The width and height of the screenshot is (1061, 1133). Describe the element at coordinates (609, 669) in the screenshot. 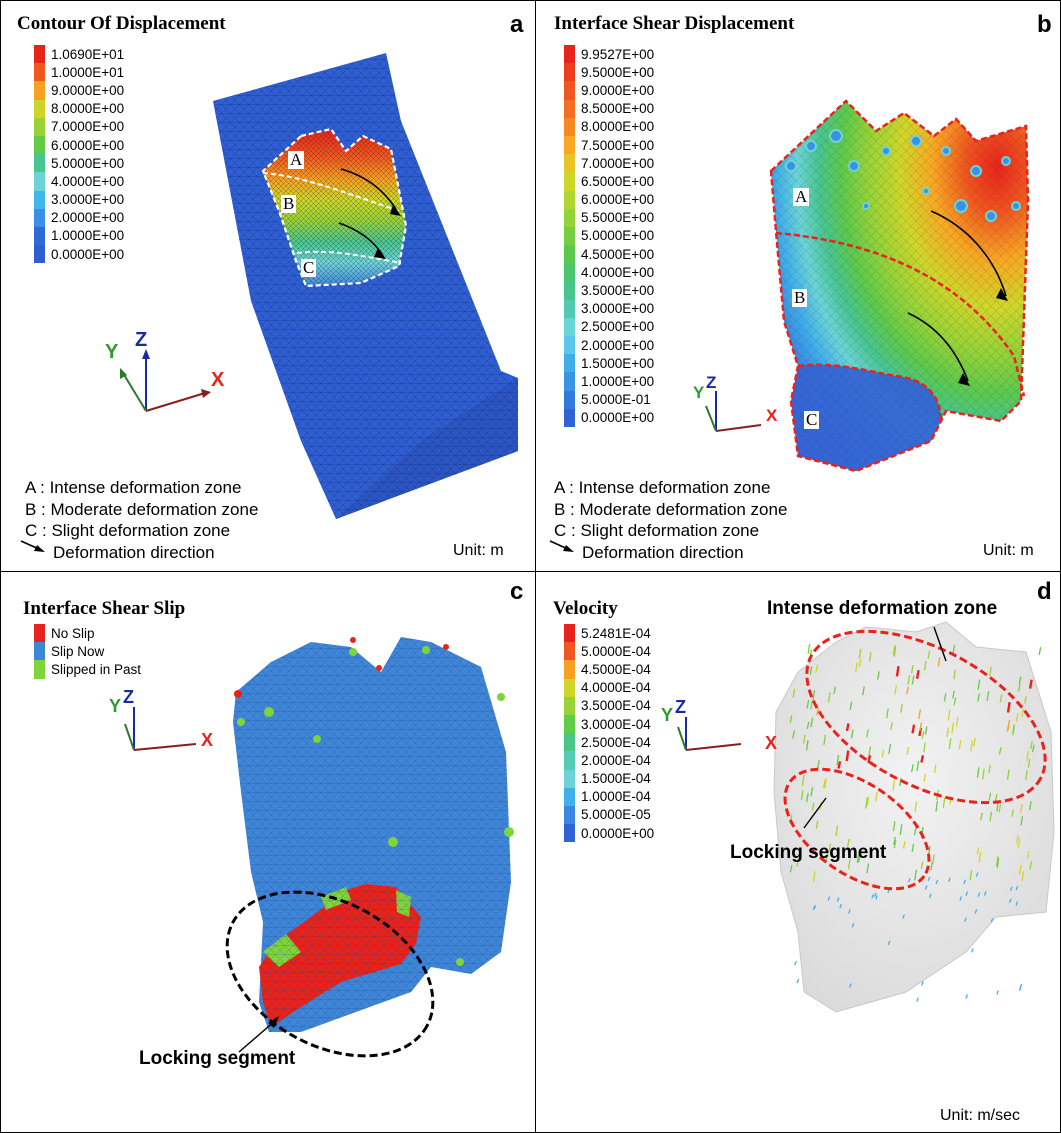

I see `legend-item: 4.5000E-04` at that location.